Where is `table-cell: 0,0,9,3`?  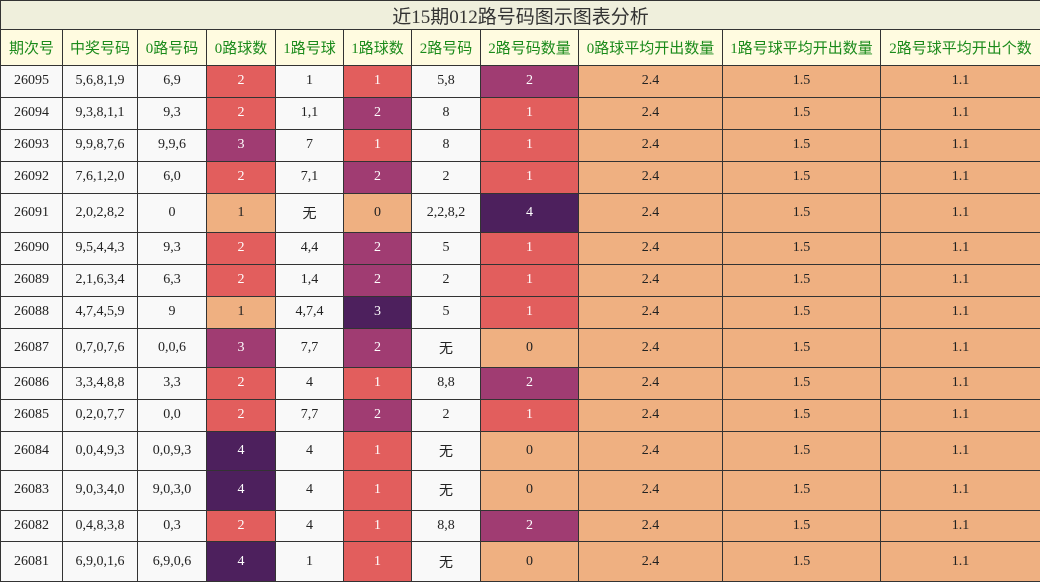 table-cell: 0,0,9,3 is located at coordinates (172, 451).